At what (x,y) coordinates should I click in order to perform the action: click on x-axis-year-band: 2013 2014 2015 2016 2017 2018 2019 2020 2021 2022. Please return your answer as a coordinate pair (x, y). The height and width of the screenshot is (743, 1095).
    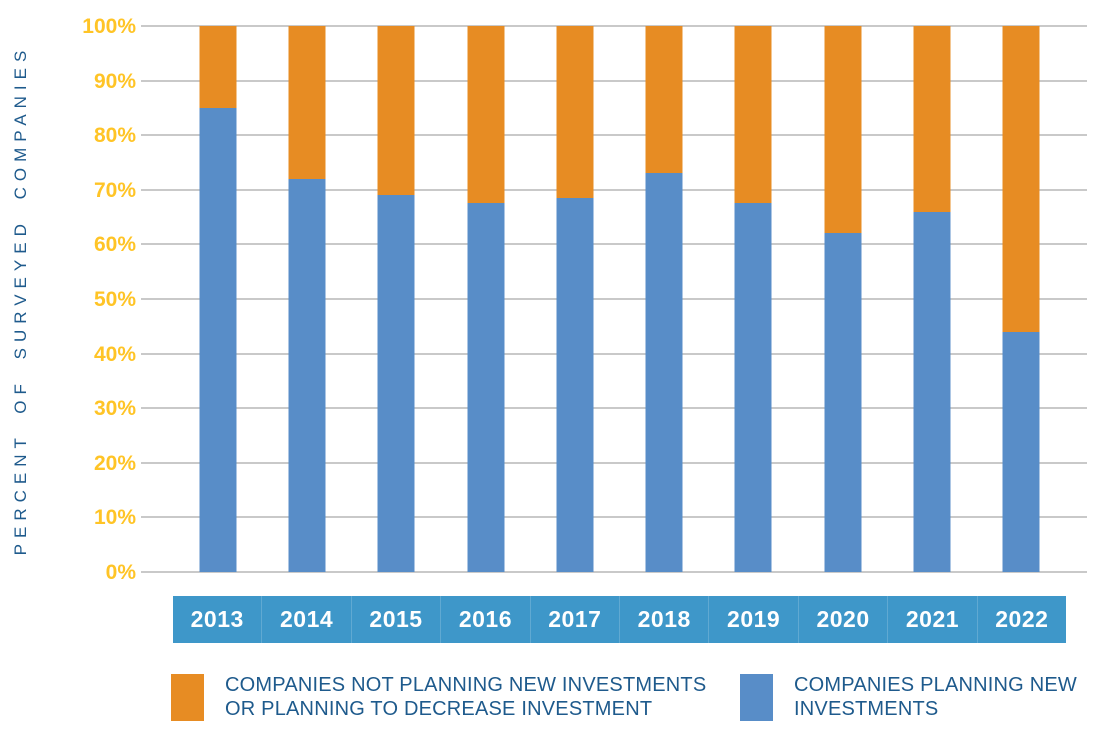
    Looking at the image, I should click on (619, 619).